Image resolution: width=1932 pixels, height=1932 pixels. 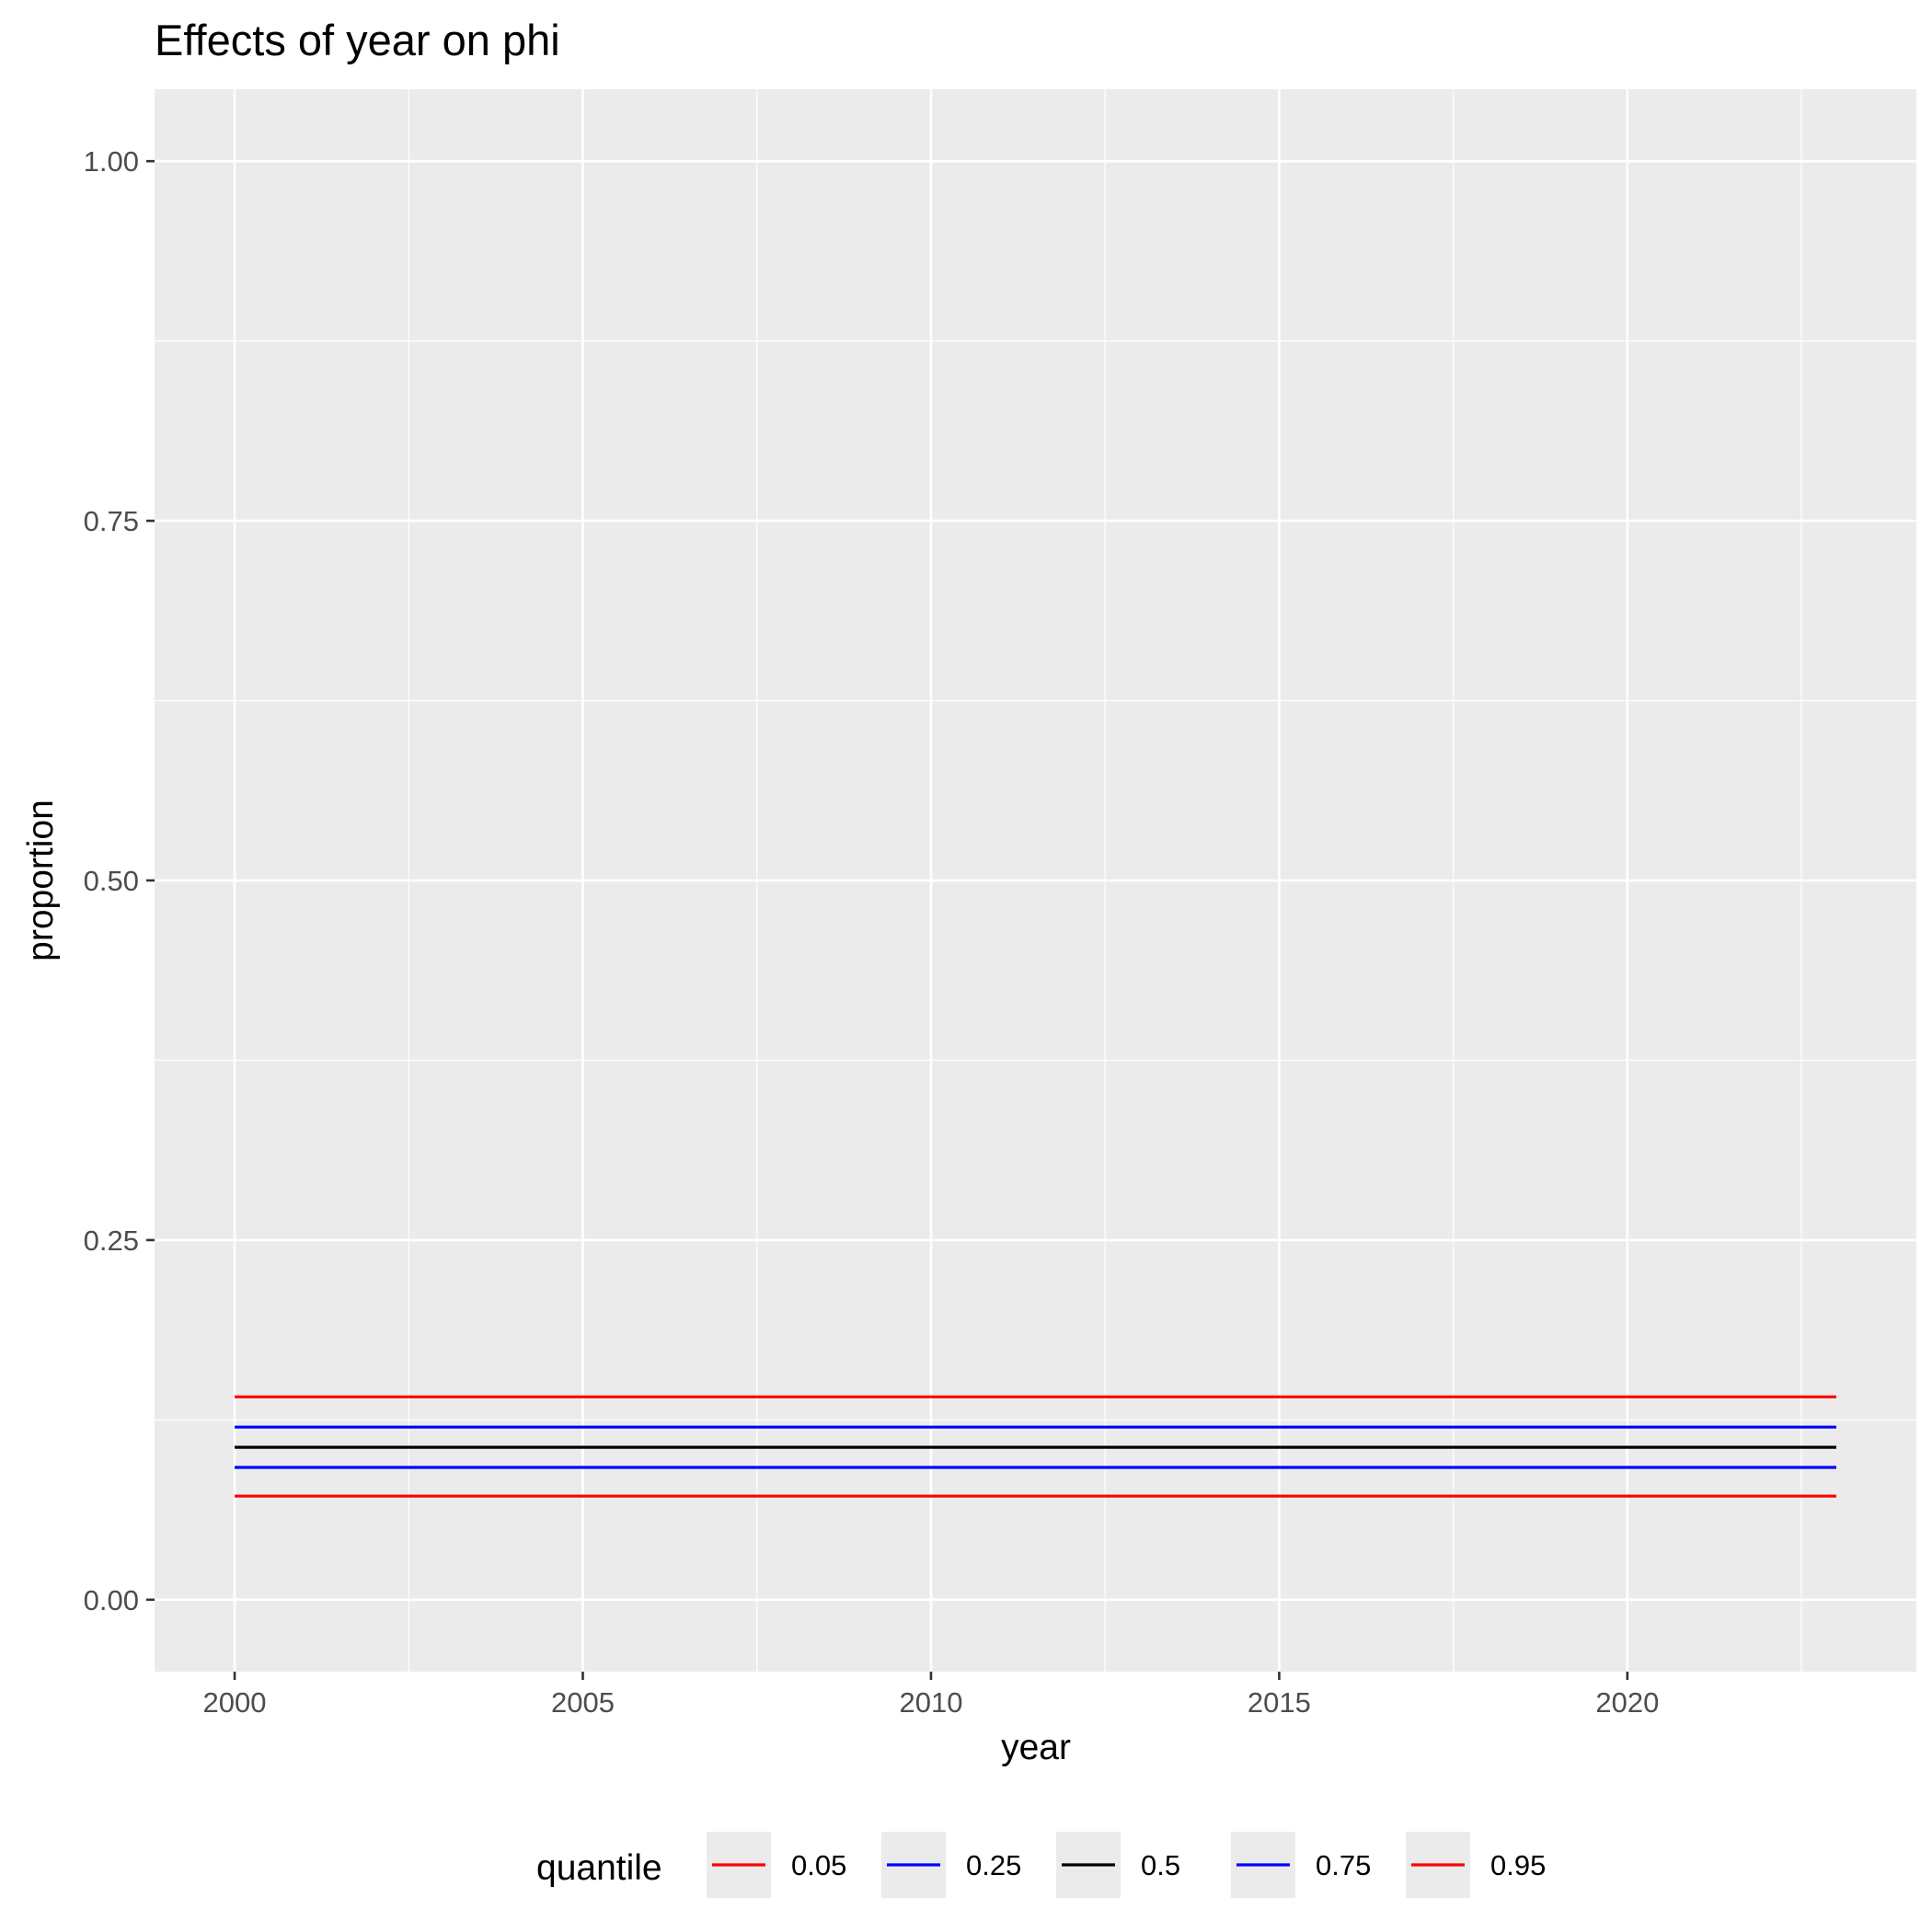 I want to click on x-axis: 2000 2005 2010 2015 2020, so click(x=931, y=1695).